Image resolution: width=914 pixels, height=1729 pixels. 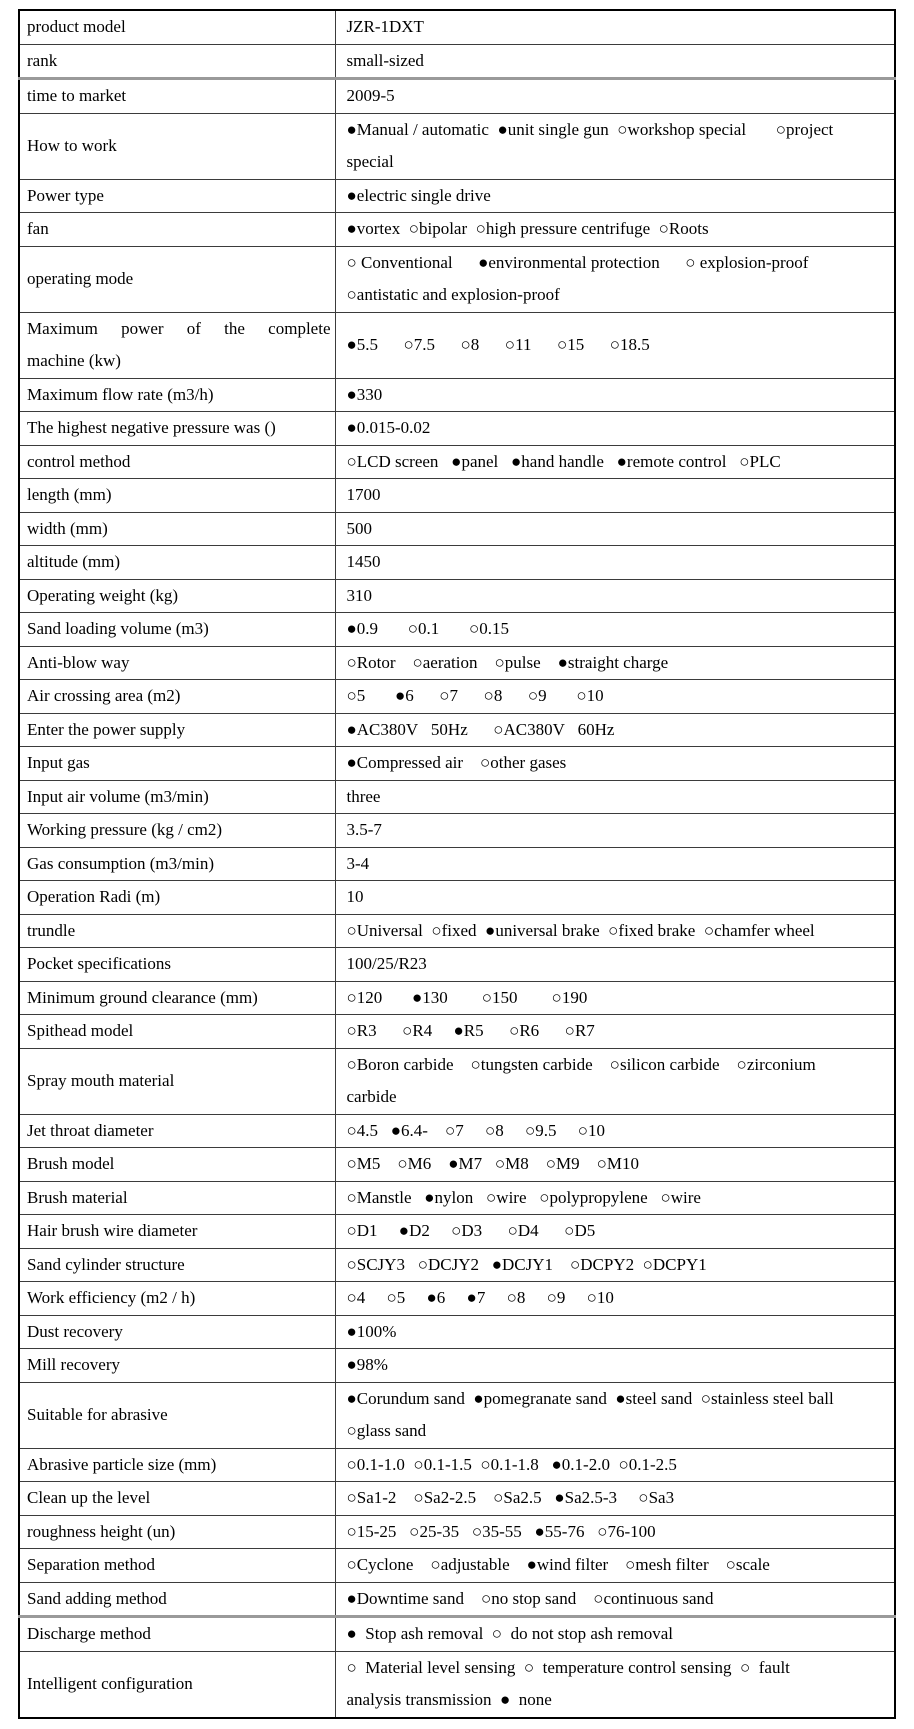 What do you see at coordinates (177, 696) in the screenshot?
I see `spec-label: Air crossing area (m2)` at bounding box center [177, 696].